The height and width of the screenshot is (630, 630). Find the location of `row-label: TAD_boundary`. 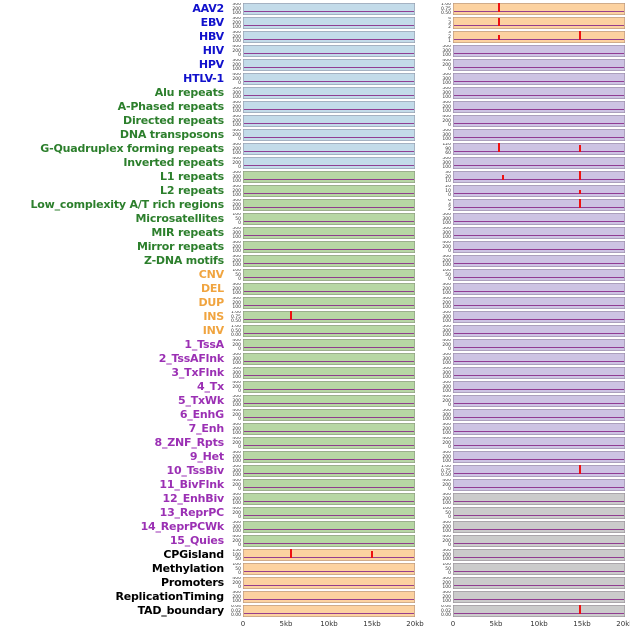

row-label: TAD_boundary is located at coordinates (181, 610).